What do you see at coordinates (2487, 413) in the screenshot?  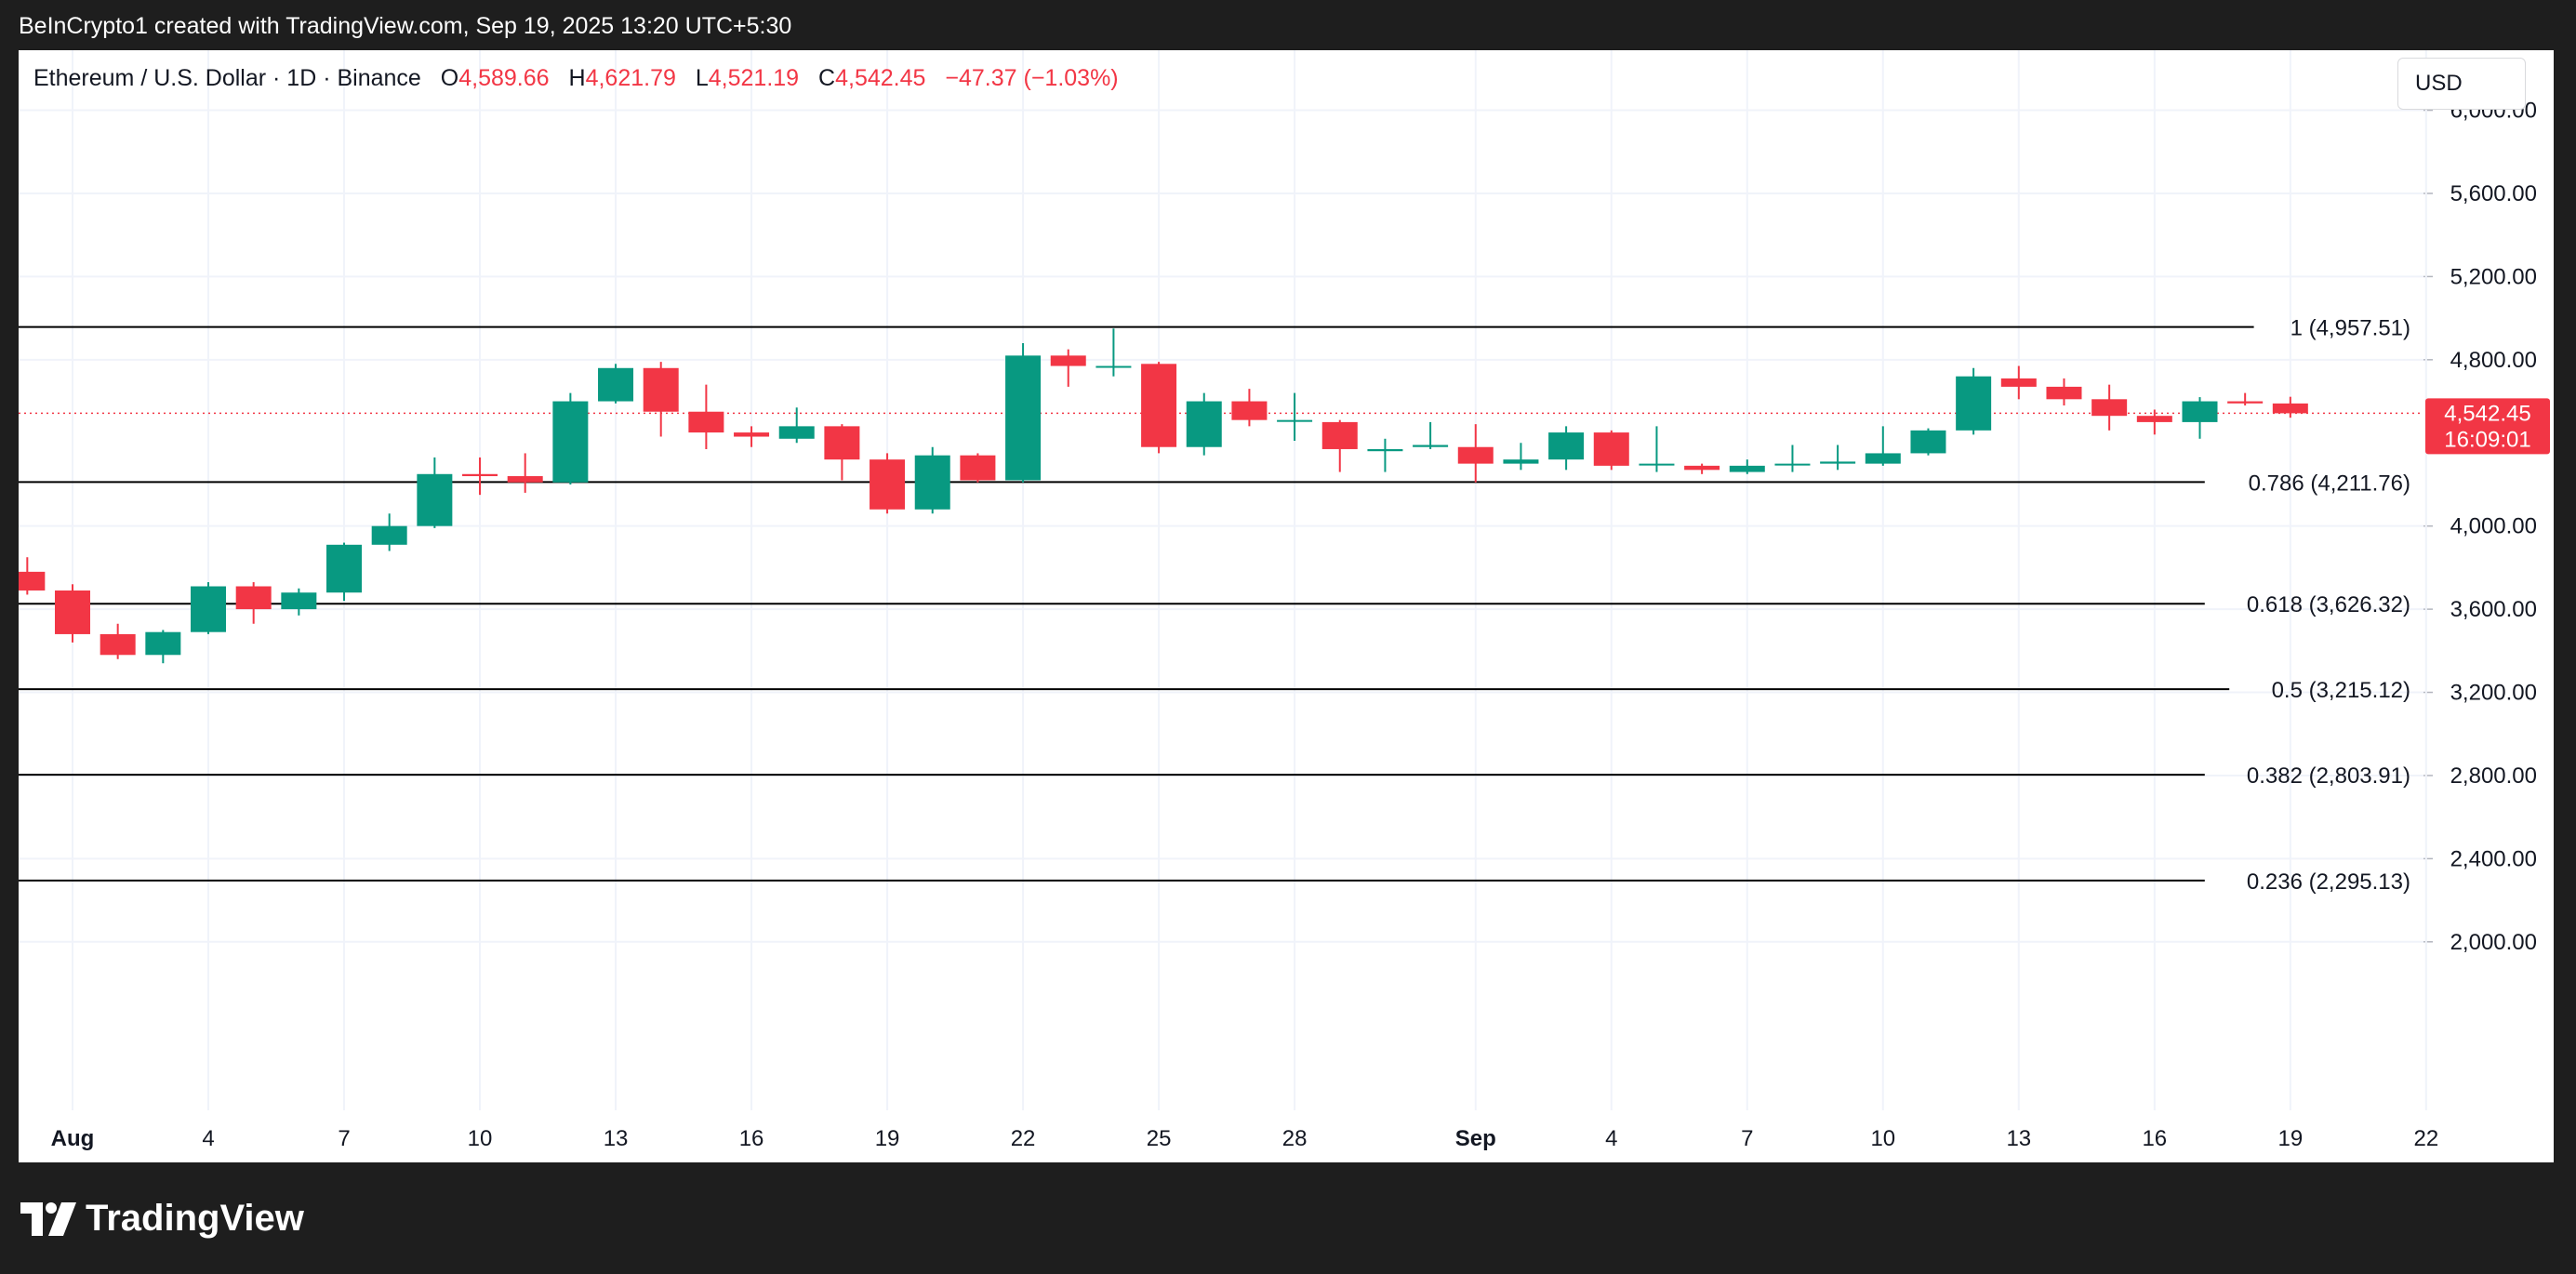 I see `last-price-value: 4,542.45` at bounding box center [2487, 413].